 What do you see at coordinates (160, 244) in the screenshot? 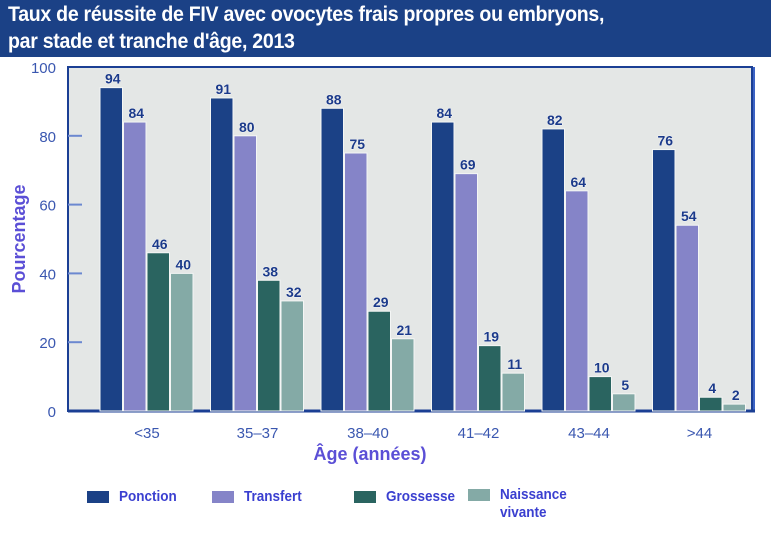
I see `data-label: 46` at bounding box center [160, 244].